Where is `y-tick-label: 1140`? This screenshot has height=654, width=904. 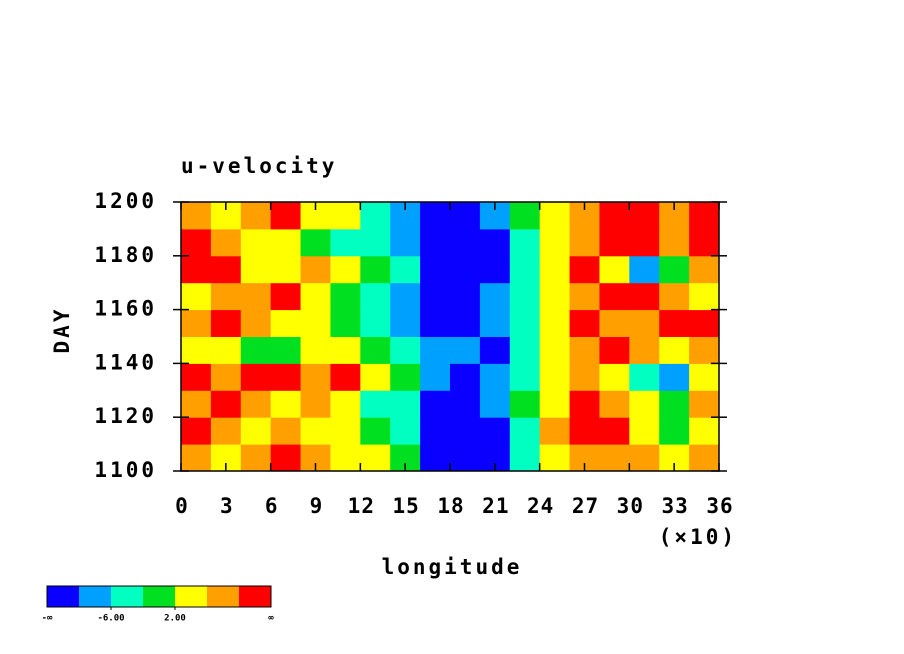
y-tick-label: 1140 is located at coordinates (125, 362).